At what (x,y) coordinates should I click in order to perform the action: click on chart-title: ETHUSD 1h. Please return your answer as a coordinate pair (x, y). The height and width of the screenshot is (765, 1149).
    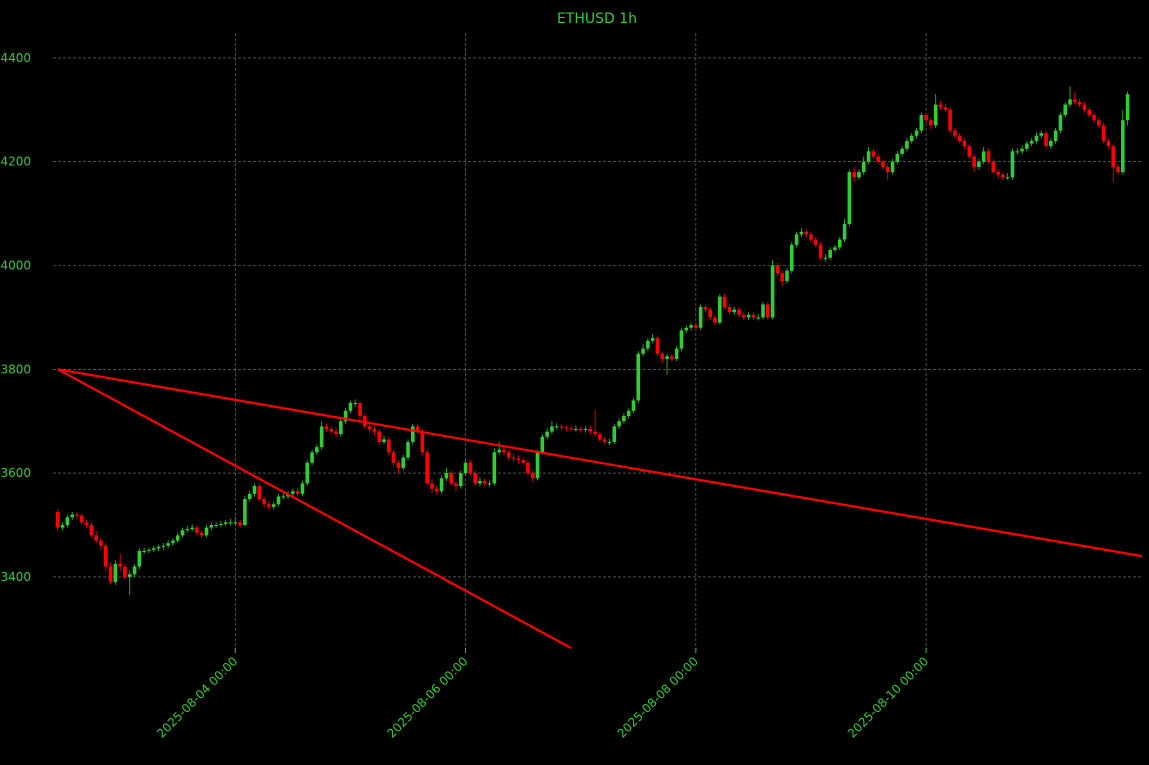
    Looking at the image, I should click on (597, 19).